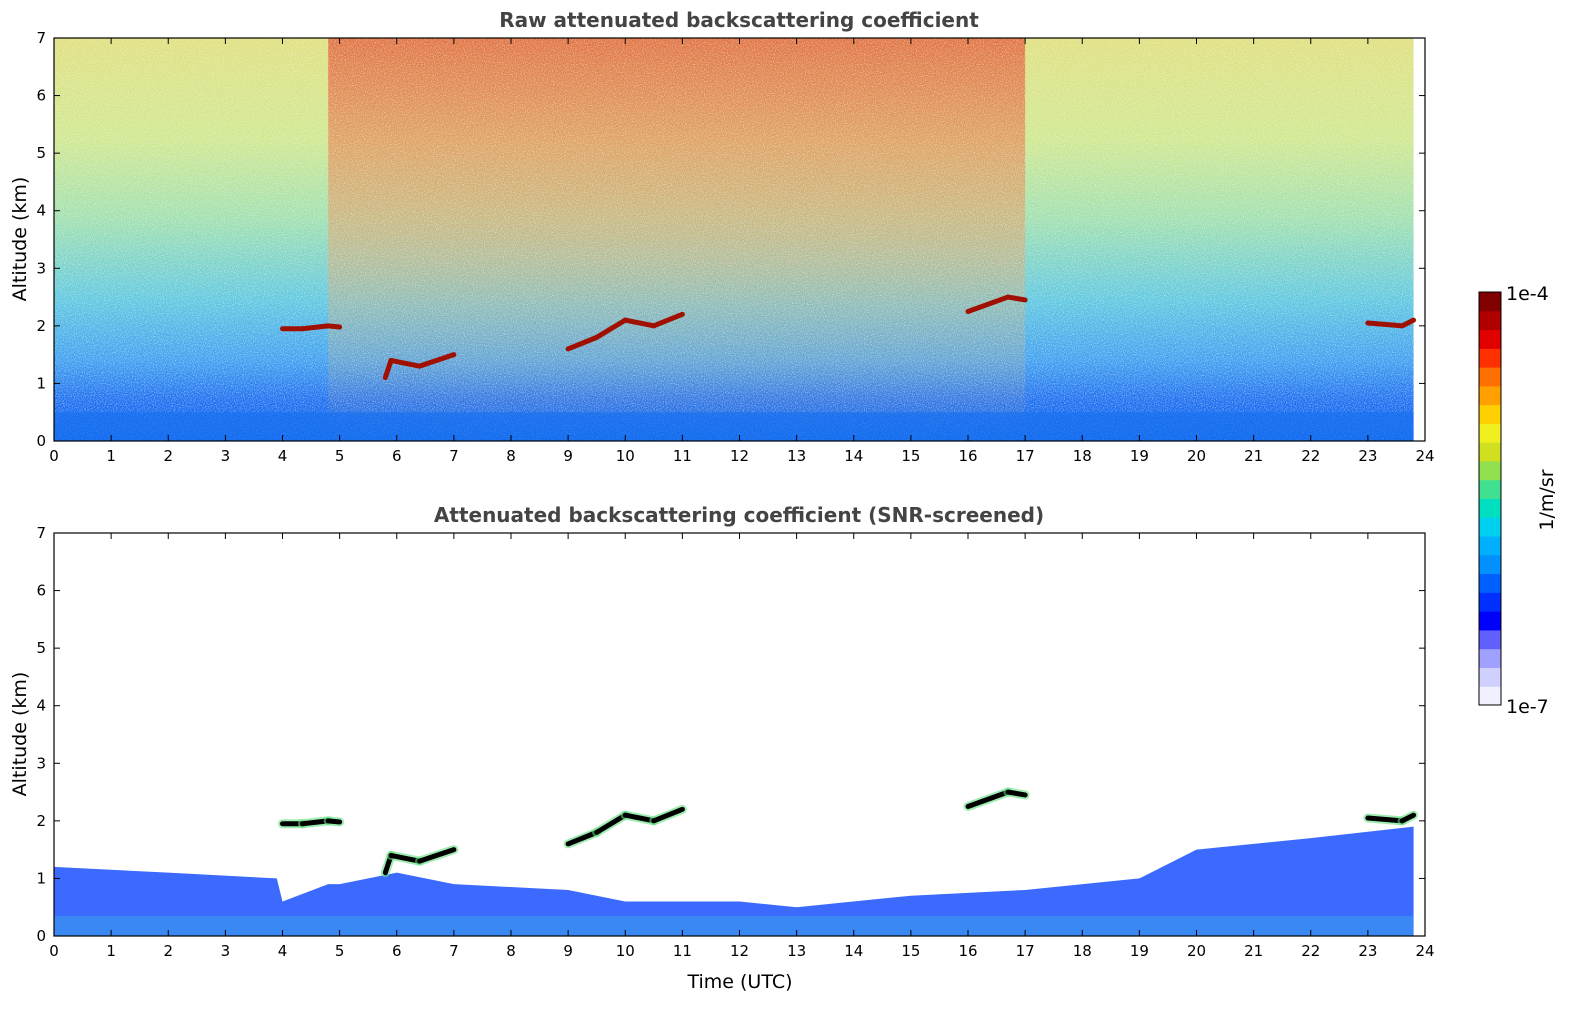 The image size is (1595, 1020). I want to click on colorbar-min-label: 1e-7, so click(1527, 707).